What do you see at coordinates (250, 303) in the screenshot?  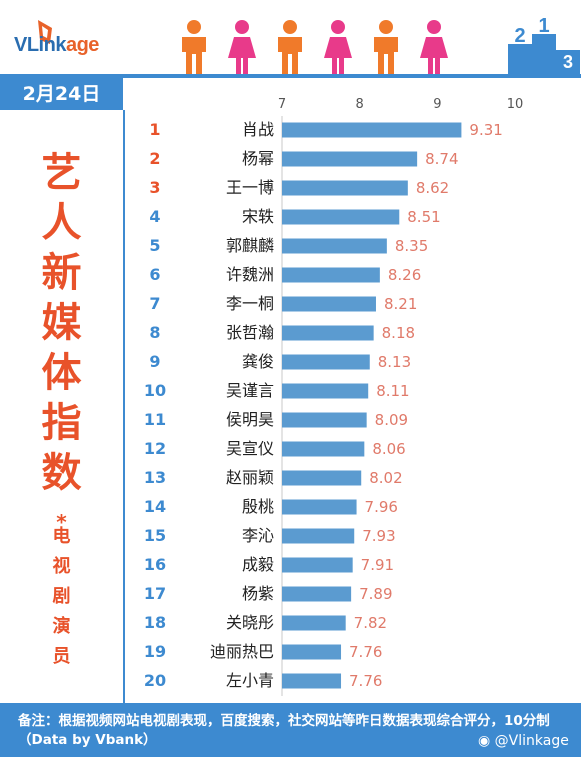 I see `category-label: 李一桐` at bounding box center [250, 303].